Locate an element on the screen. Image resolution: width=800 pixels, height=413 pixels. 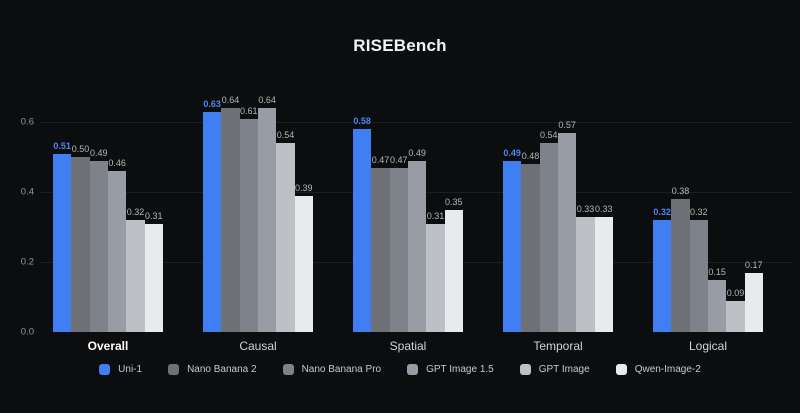
legend-label: Nano Banana 2 is located at coordinates (222, 369).